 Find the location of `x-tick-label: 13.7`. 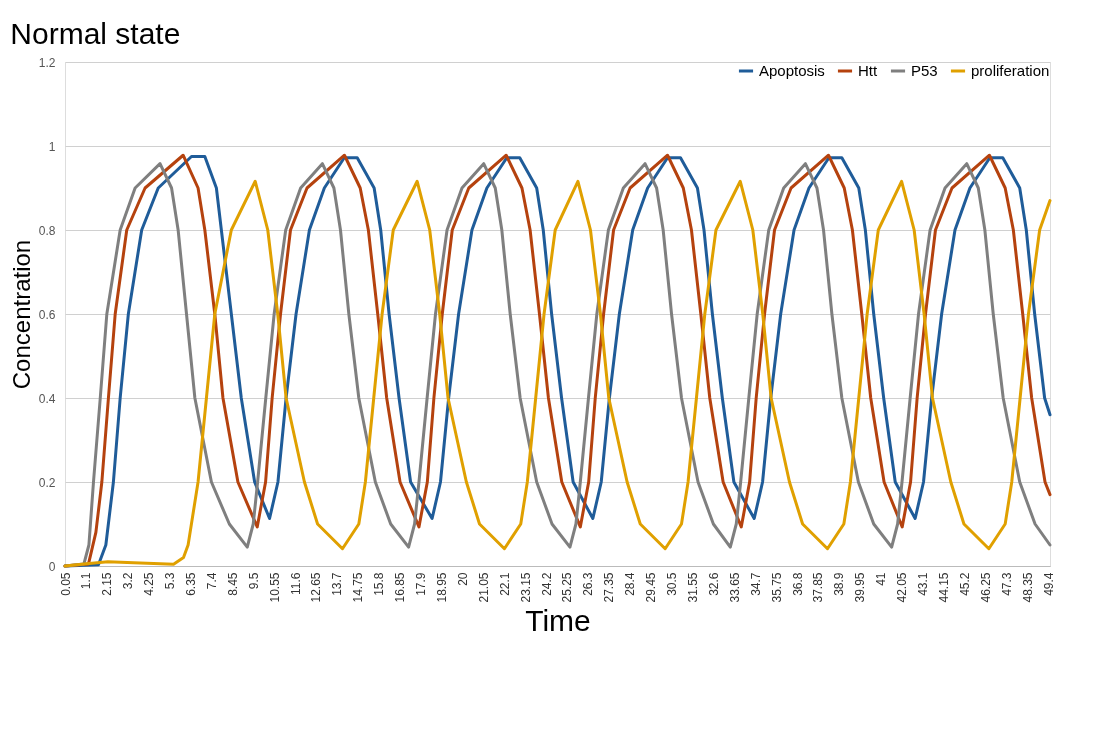

x-tick-label: 13.7 is located at coordinates (337, 584).